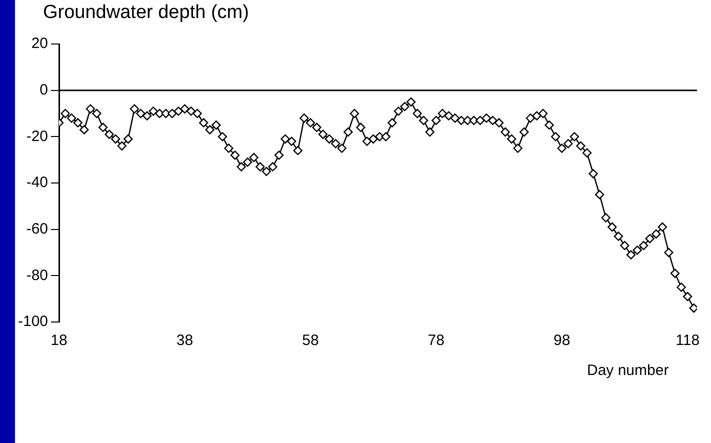  Describe the element at coordinates (37, 275) in the screenshot. I see `y-tick-label: -80` at that location.